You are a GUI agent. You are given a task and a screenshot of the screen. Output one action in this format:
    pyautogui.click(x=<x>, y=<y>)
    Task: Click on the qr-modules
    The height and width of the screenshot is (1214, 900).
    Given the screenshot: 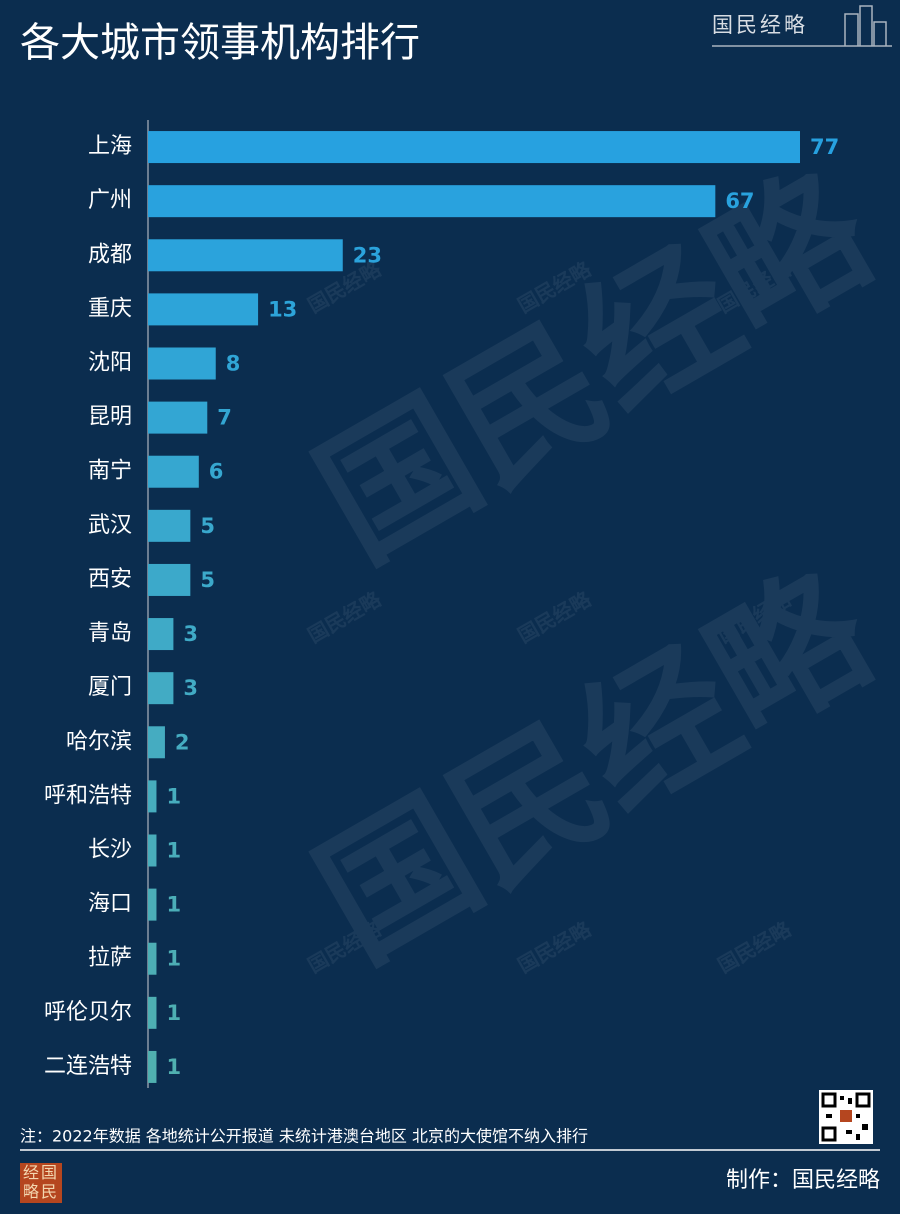 What is the action you would take?
    pyautogui.click(x=847, y=1118)
    